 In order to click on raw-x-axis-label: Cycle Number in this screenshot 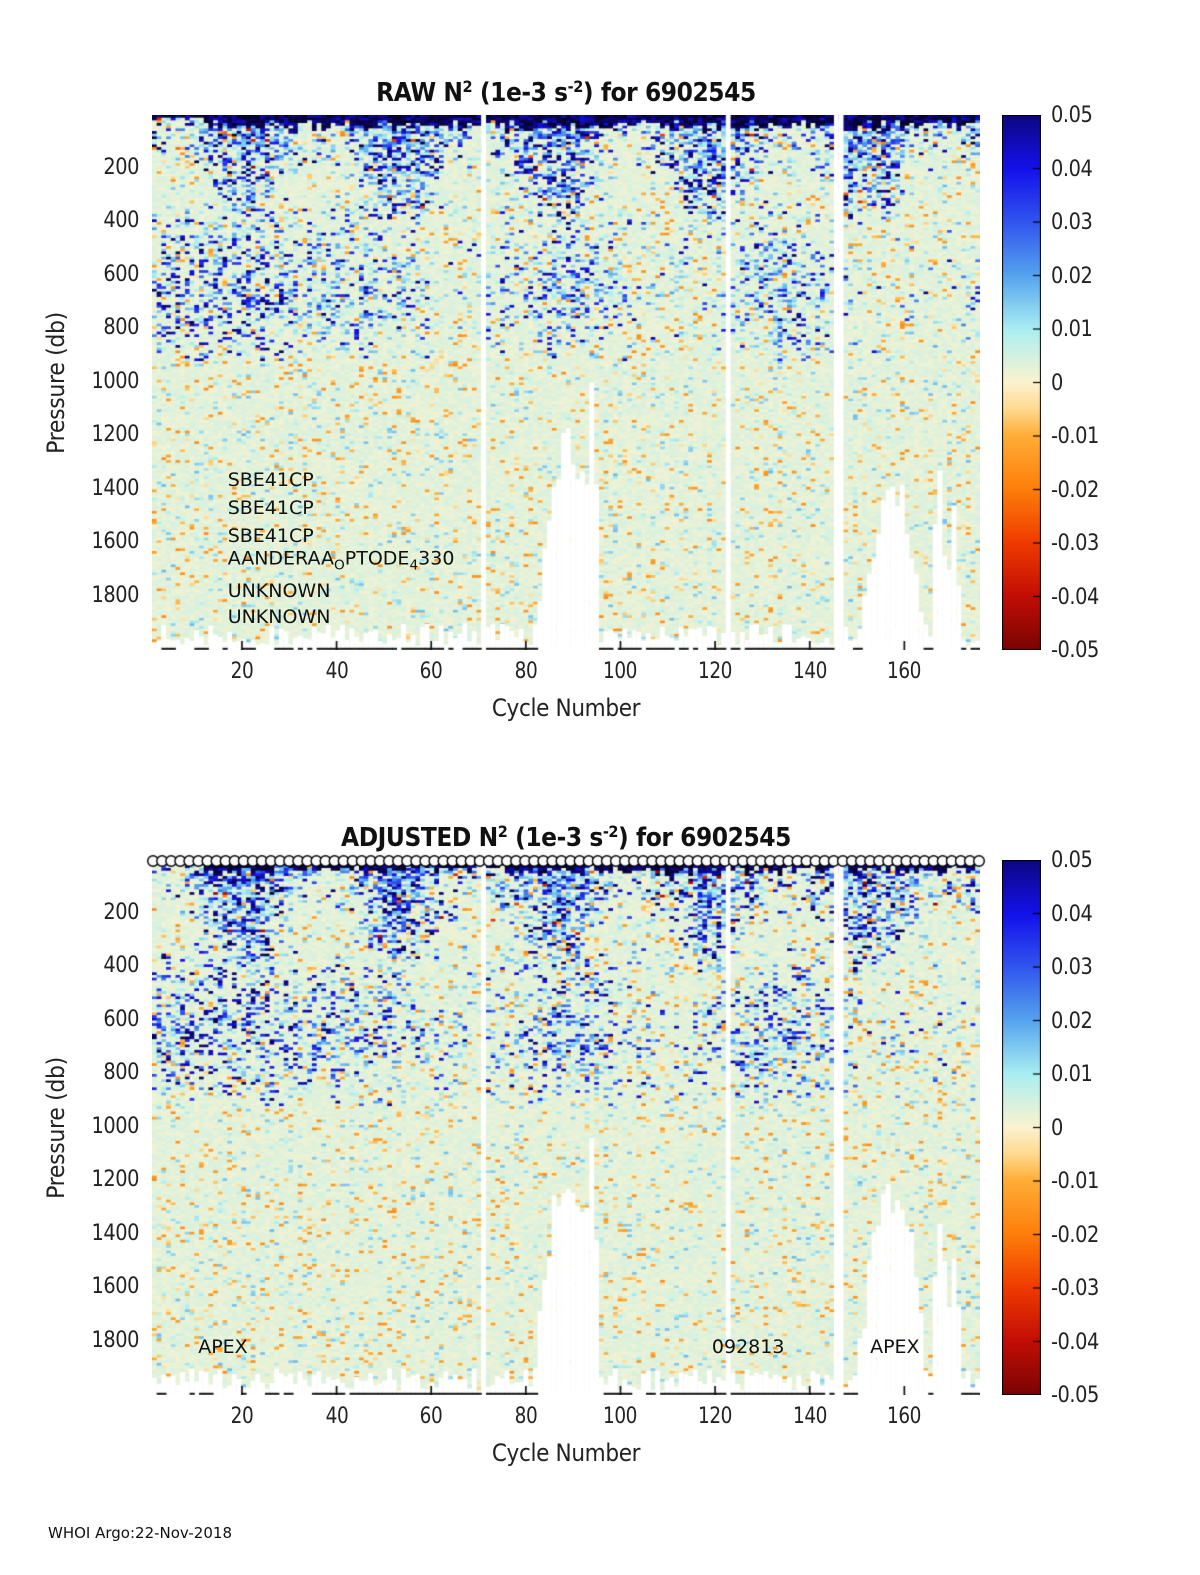, I will do `click(566, 708)`.